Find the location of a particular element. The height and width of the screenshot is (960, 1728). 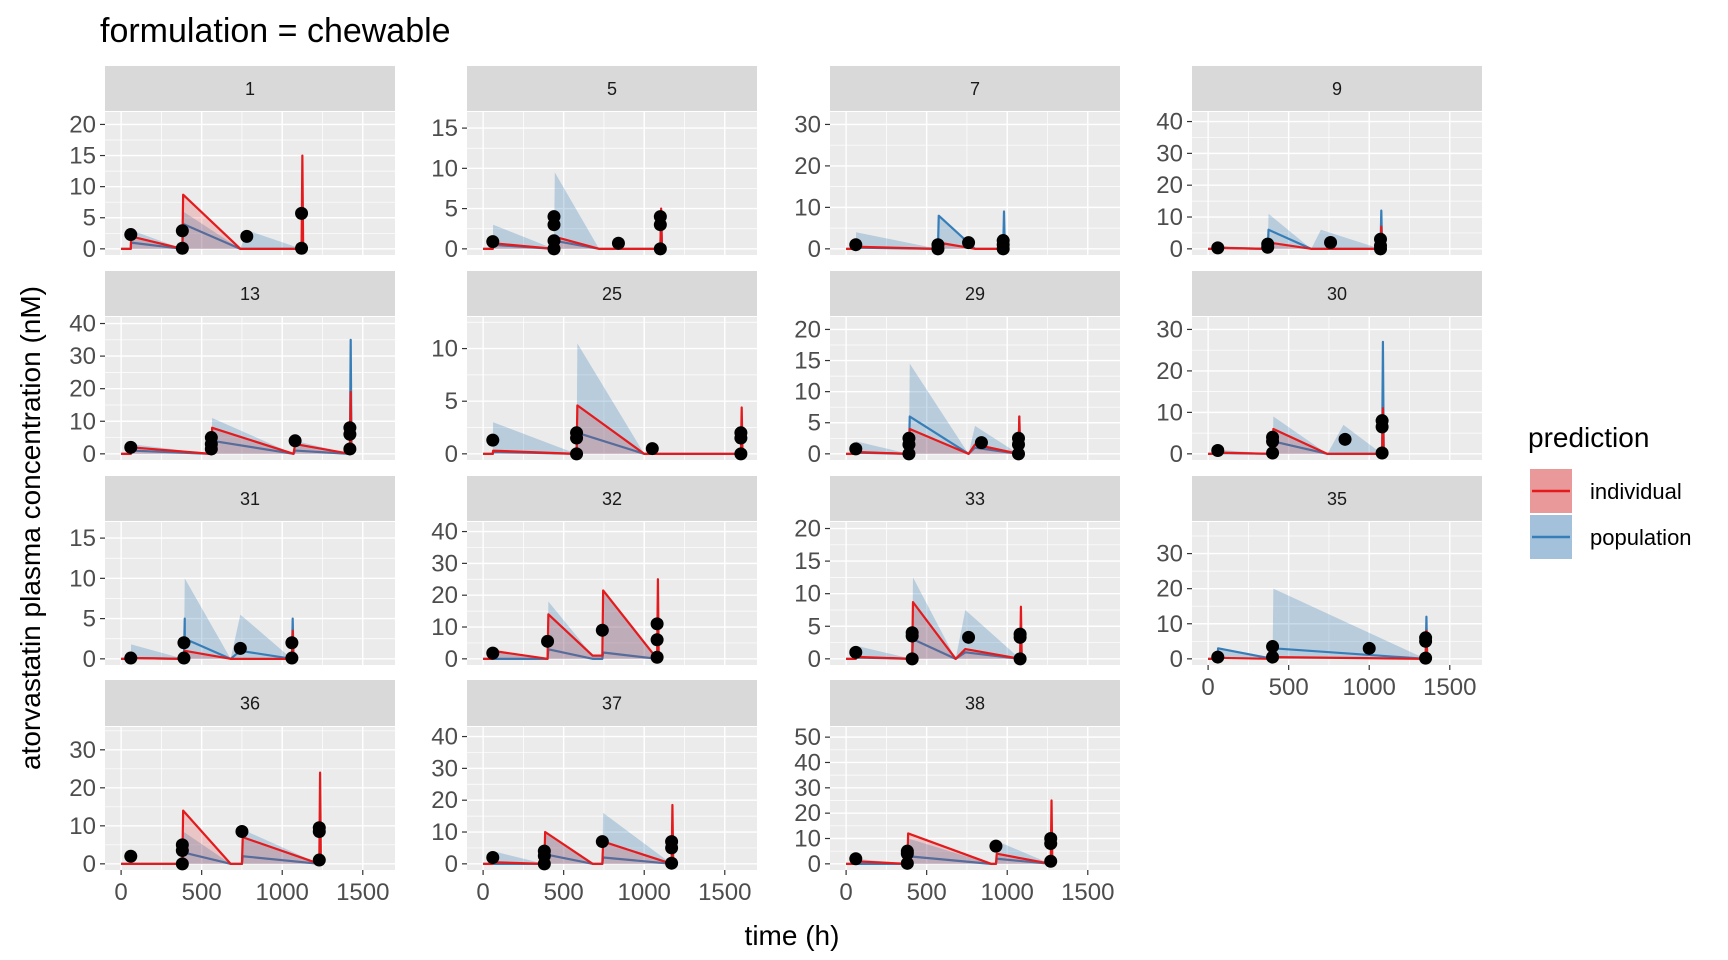

facet-strip-label: 1 is located at coordinates (250, 89).